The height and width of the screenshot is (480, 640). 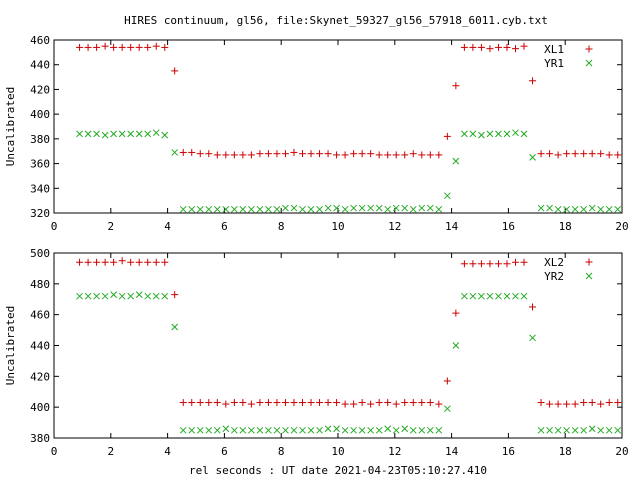 I want to click on x-tick-label: 20, so click(x=621, y=451).